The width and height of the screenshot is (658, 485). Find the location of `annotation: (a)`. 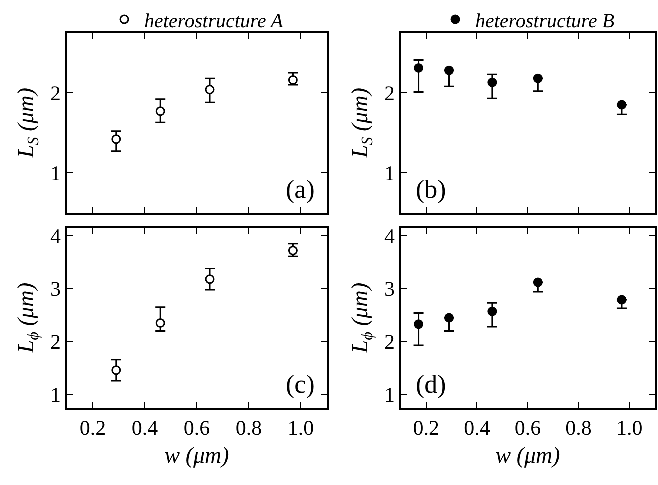

annotation: (a) is located at coordinates (300, 189).